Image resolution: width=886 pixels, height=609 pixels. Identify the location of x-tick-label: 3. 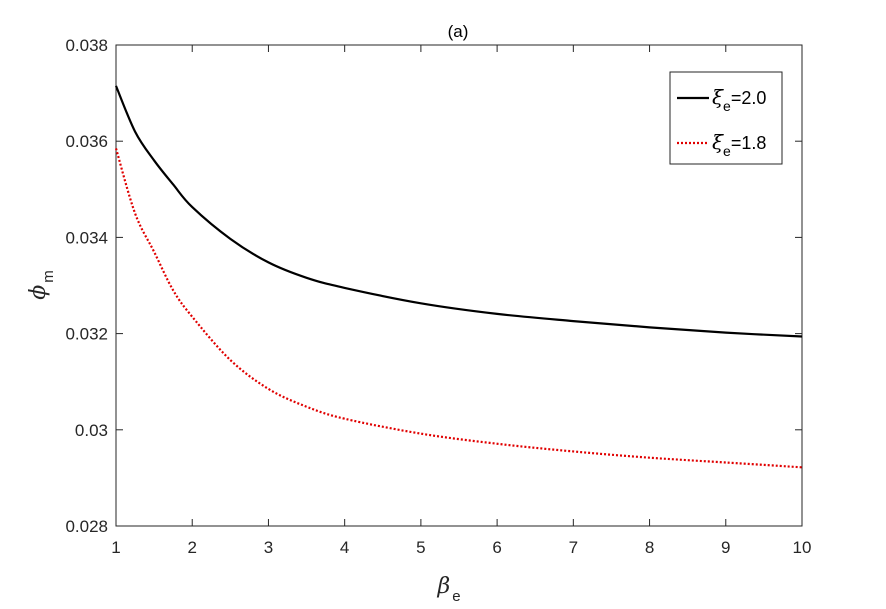
(268, 547).